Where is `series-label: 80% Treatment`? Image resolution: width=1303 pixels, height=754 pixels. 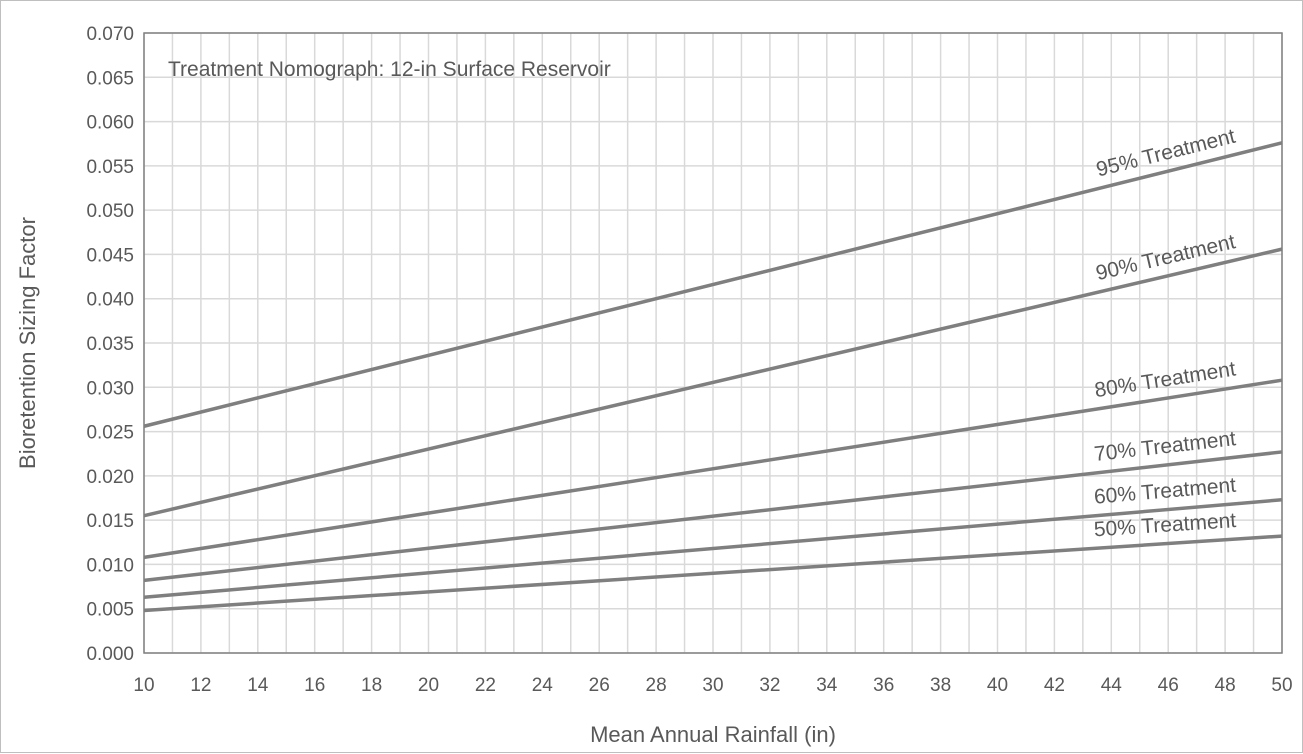 series-label: 80% Treatment is located at coordinates (1165, 379).